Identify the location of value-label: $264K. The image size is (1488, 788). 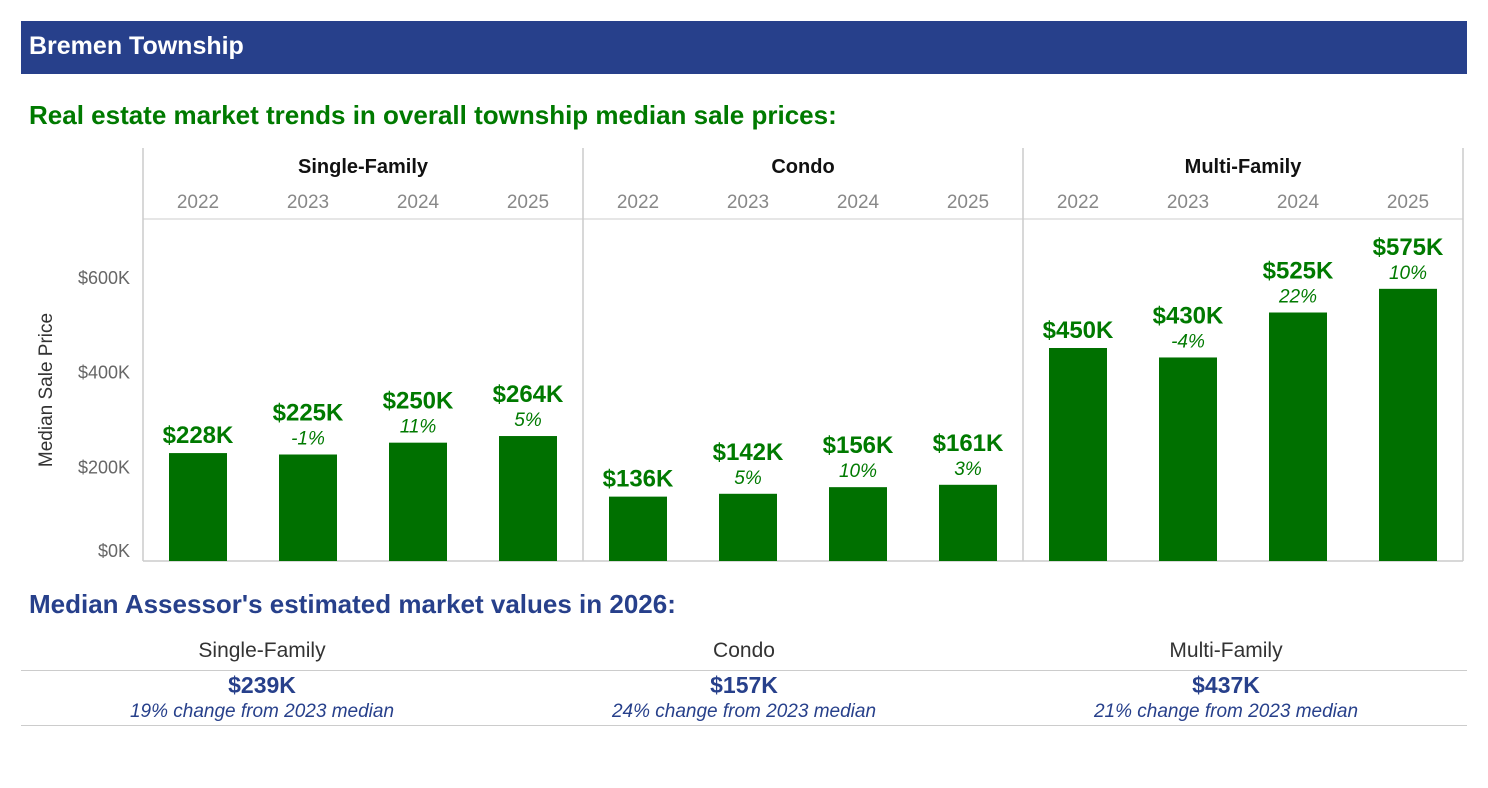
(528, 394).